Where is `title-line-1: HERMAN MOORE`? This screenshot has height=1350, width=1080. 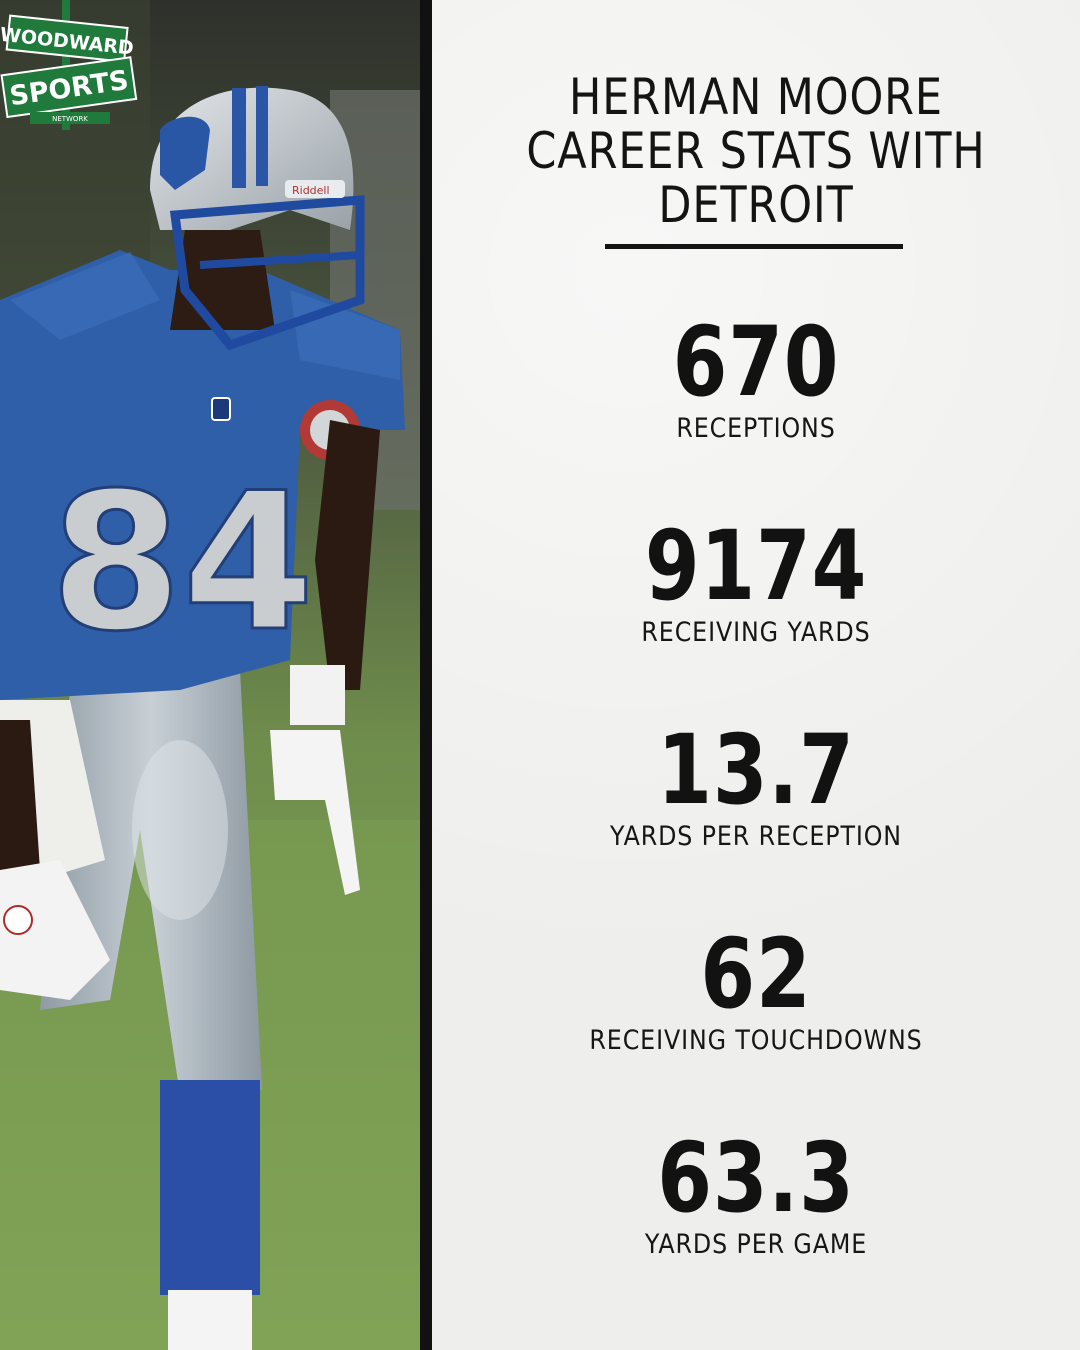 title-line-1: HERMAN MOORE is located at coordinates (756, 97).